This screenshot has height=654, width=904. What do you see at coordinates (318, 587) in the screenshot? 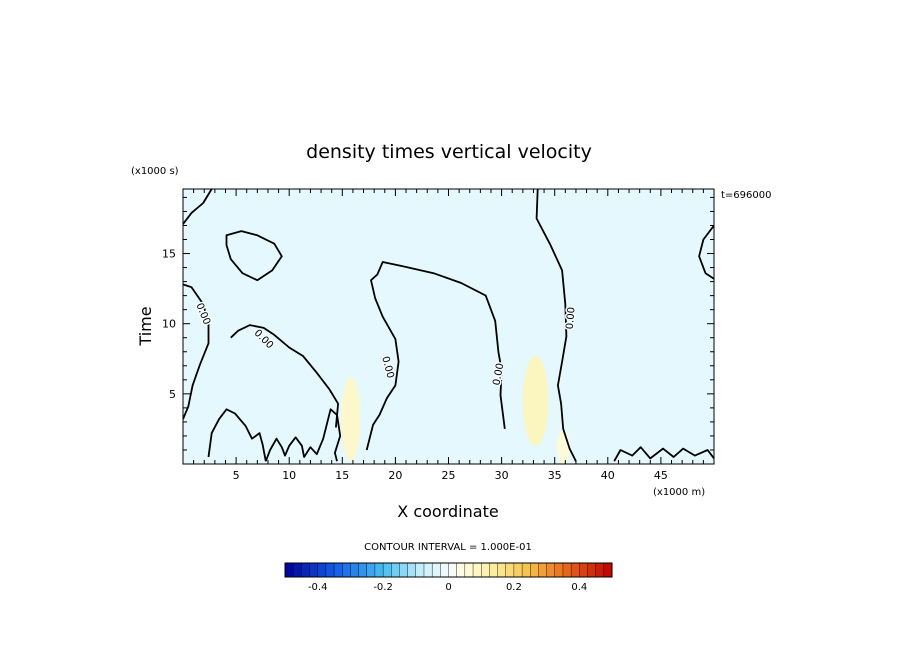
I see `colorbar-tick-label: -0.4` at bounding box center [318, 587].